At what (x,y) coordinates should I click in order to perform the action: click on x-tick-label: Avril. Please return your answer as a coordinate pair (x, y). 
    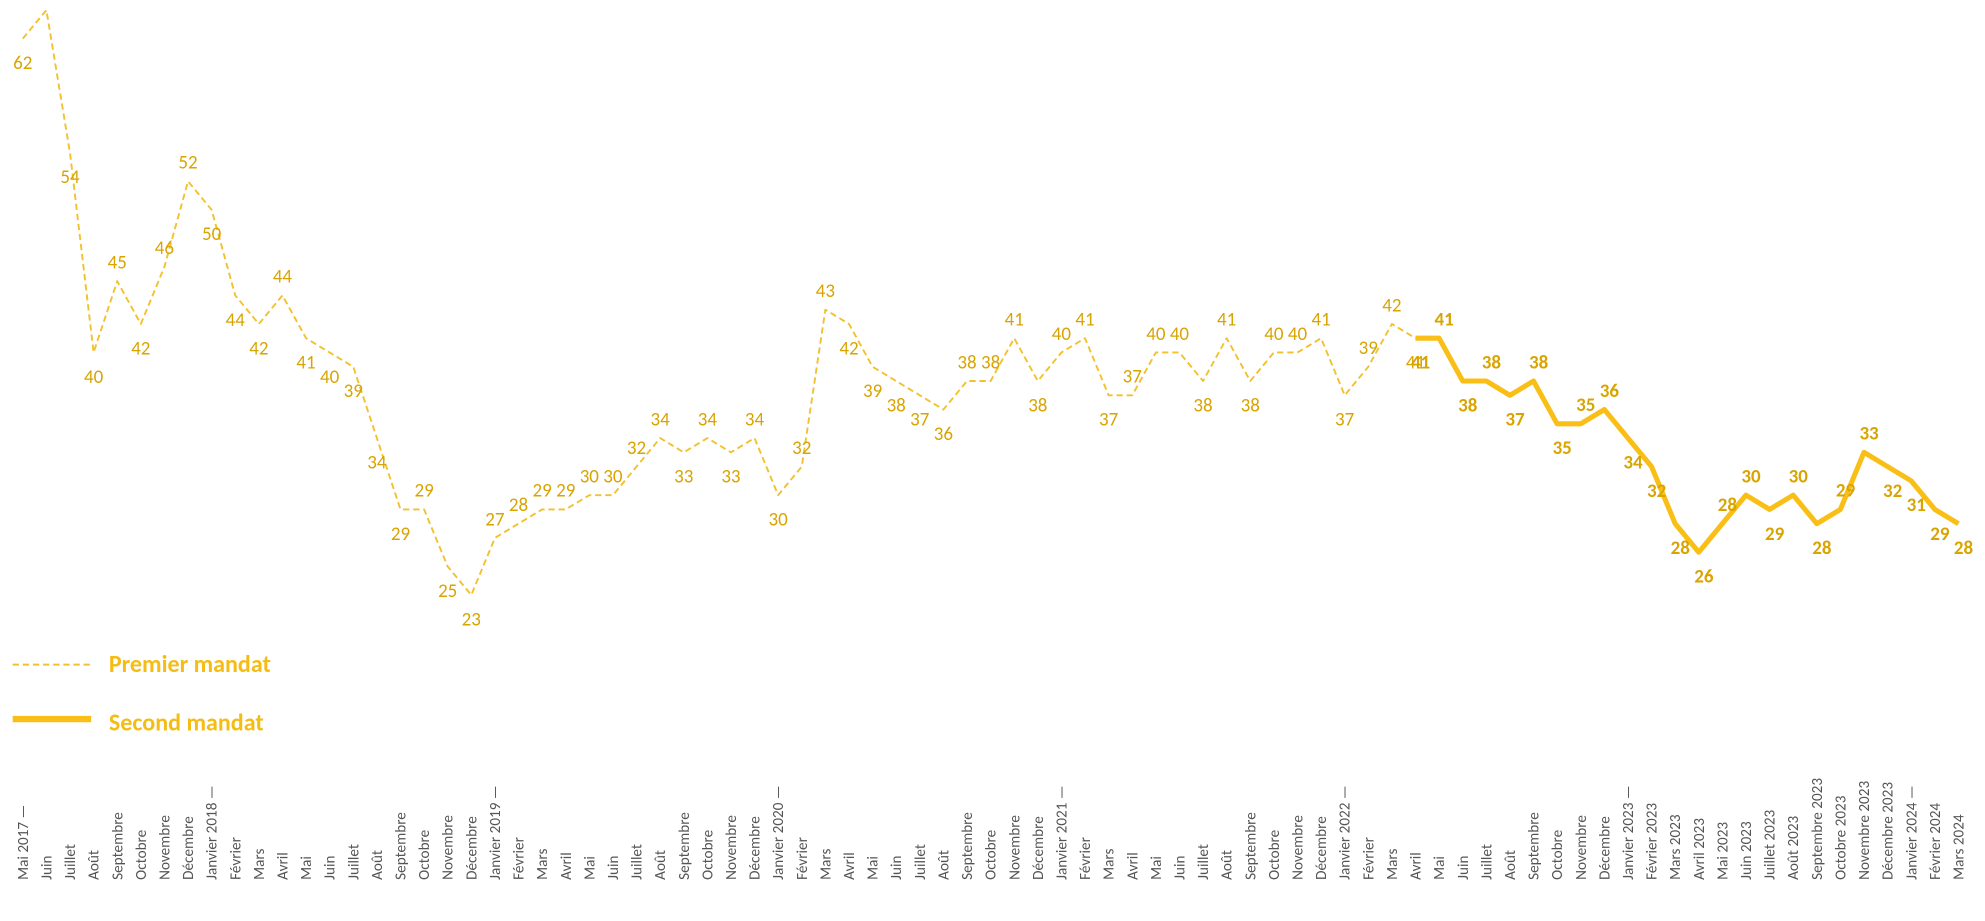
    Looking at the image, I should click on (567, 866).